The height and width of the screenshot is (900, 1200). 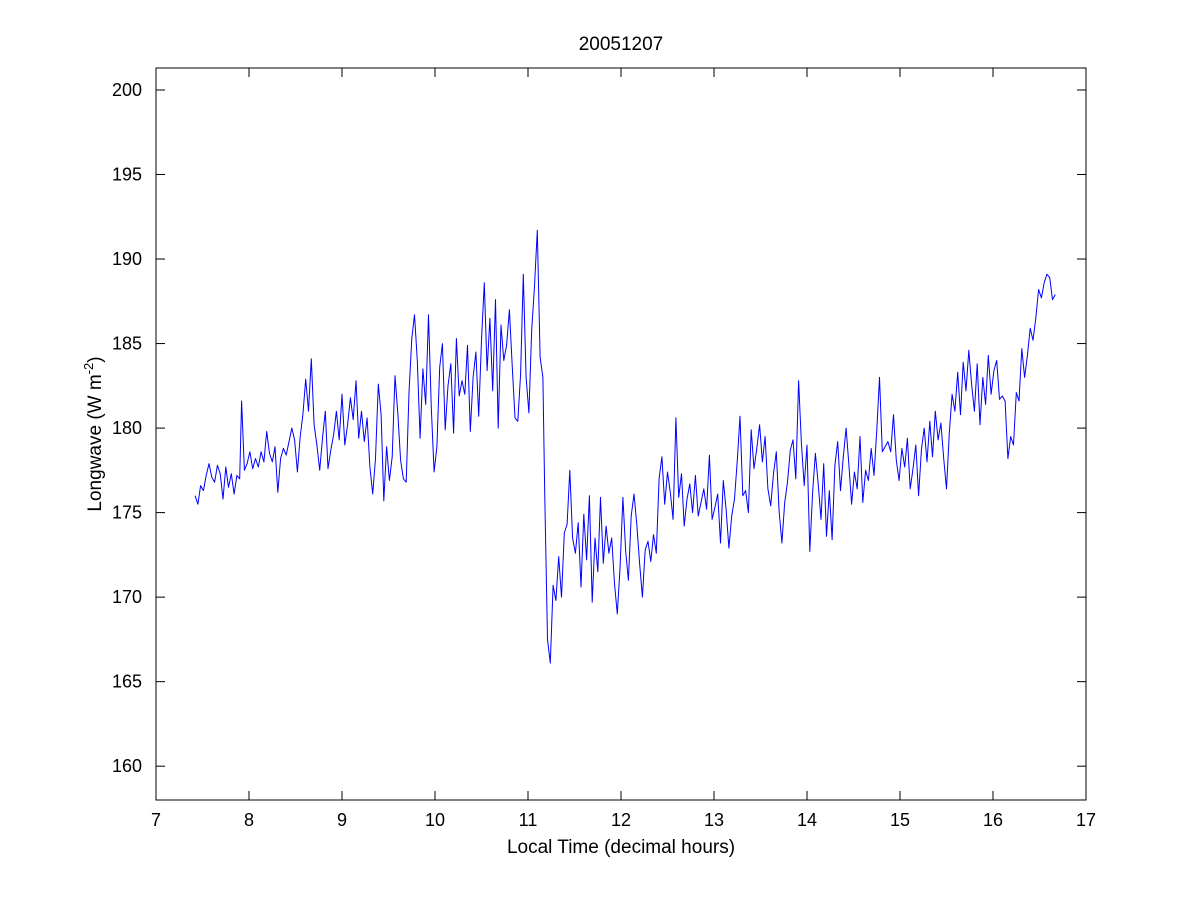 I want to click on y-axis-title-suffix: ), so click(x=95, y=359).